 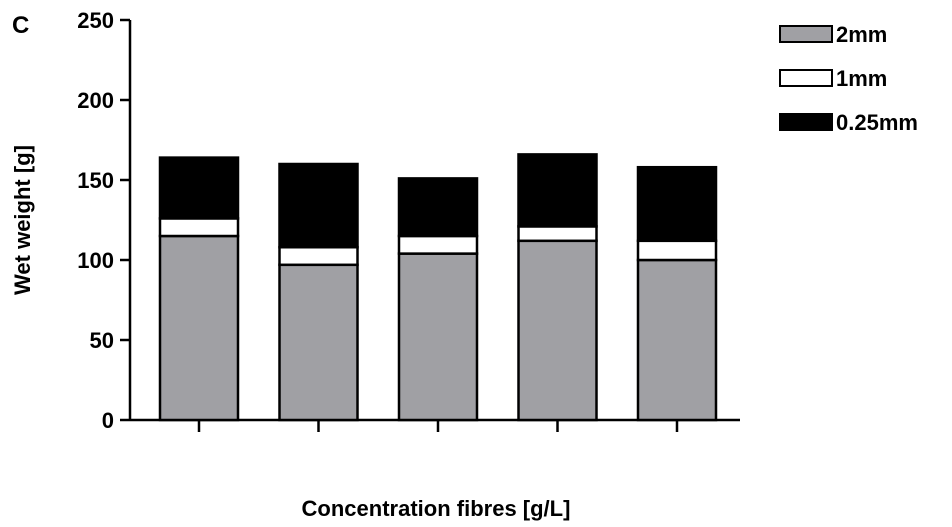 I want to click on legend-label: 2mm, so click(x=861, y=34).